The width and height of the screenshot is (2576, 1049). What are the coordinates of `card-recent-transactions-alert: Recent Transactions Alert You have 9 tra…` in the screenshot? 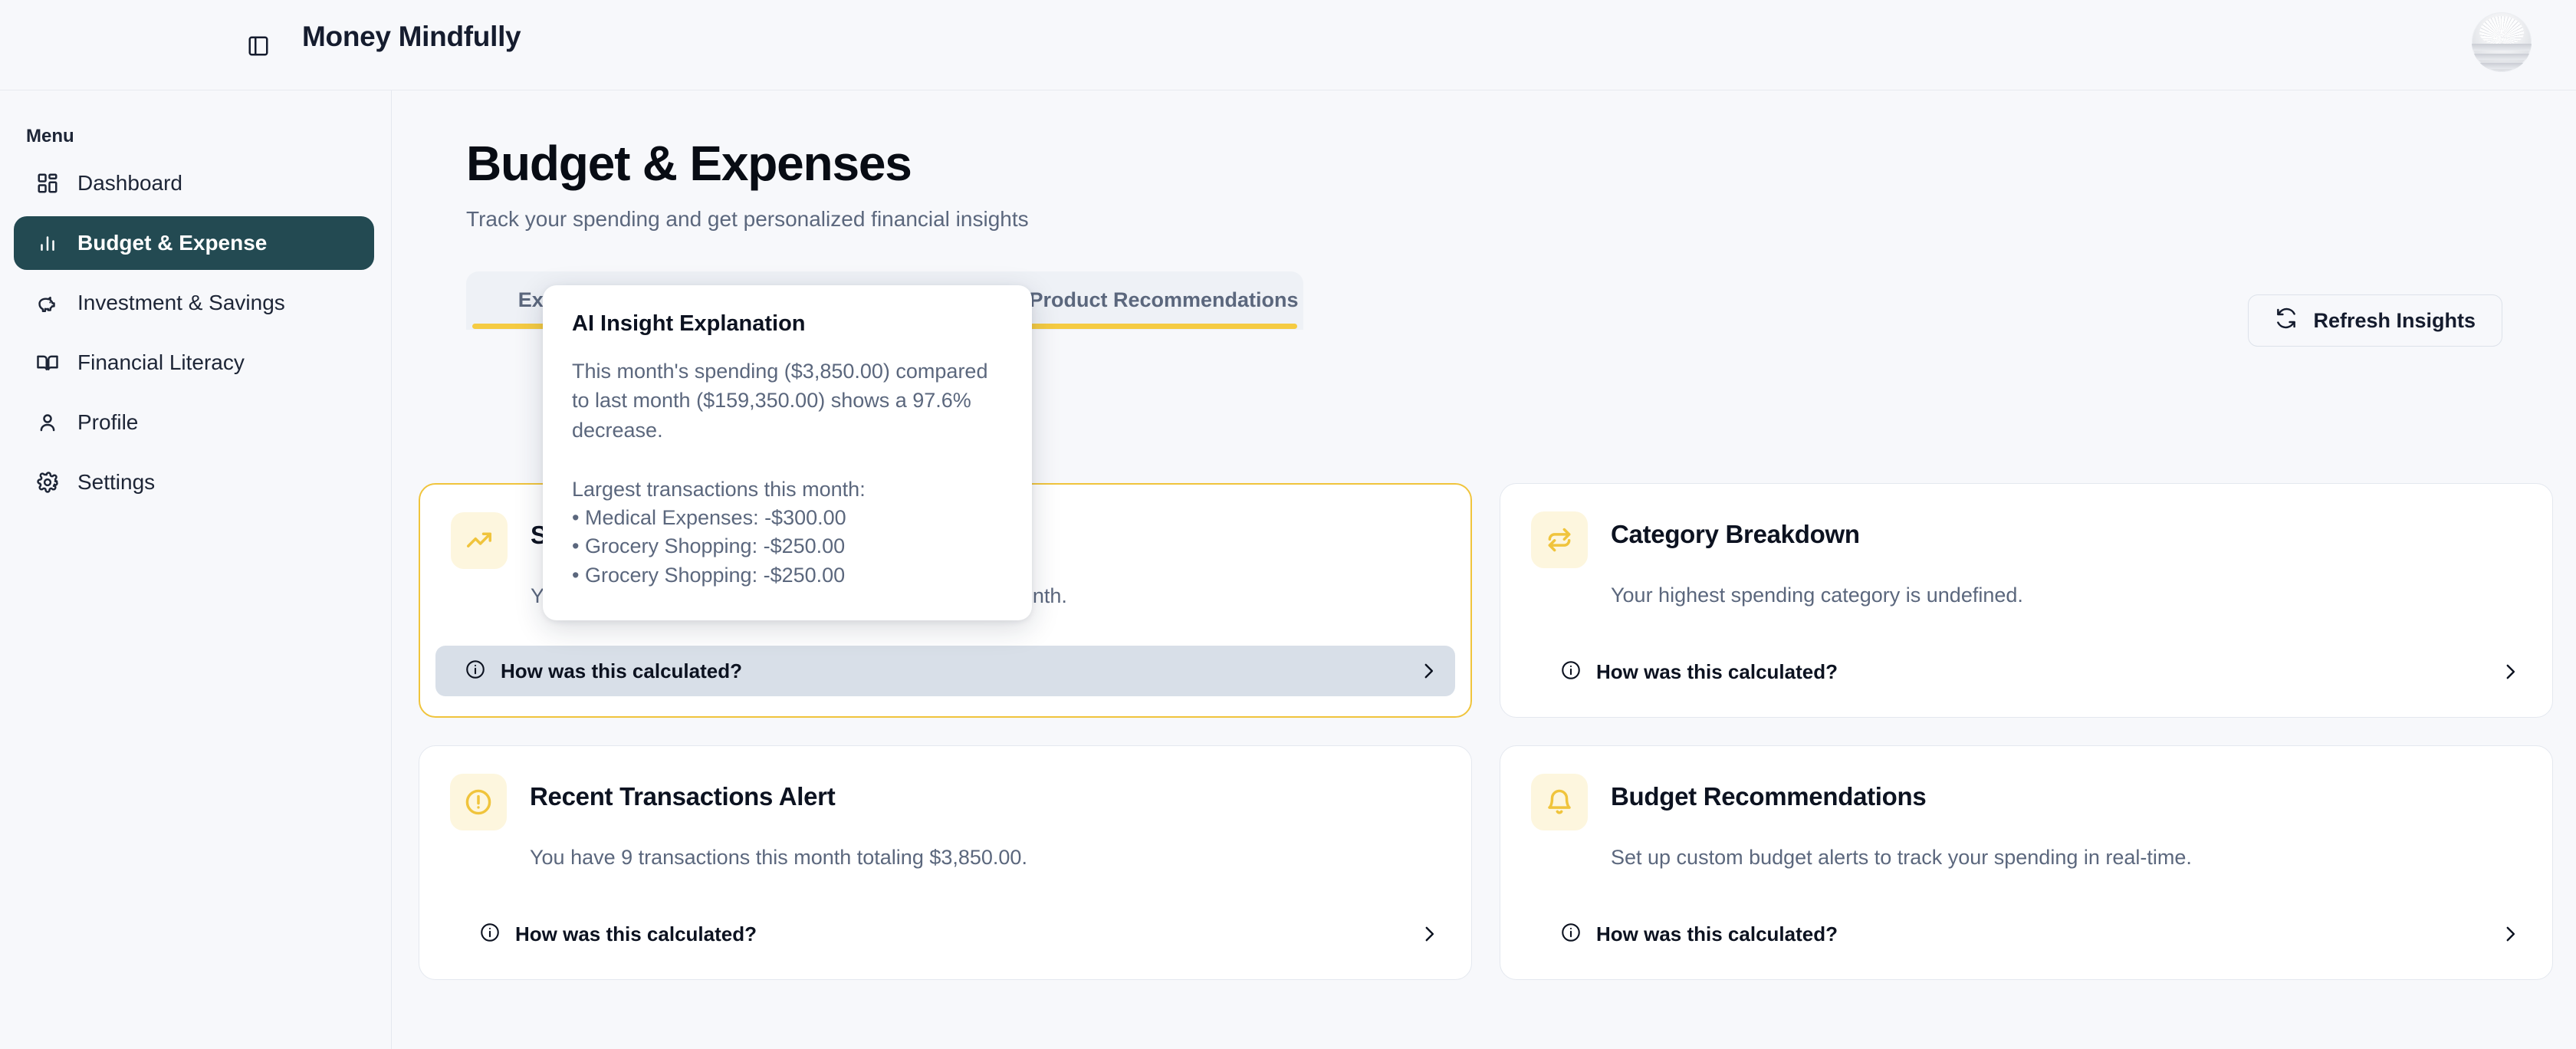 It's located at (946, 862).